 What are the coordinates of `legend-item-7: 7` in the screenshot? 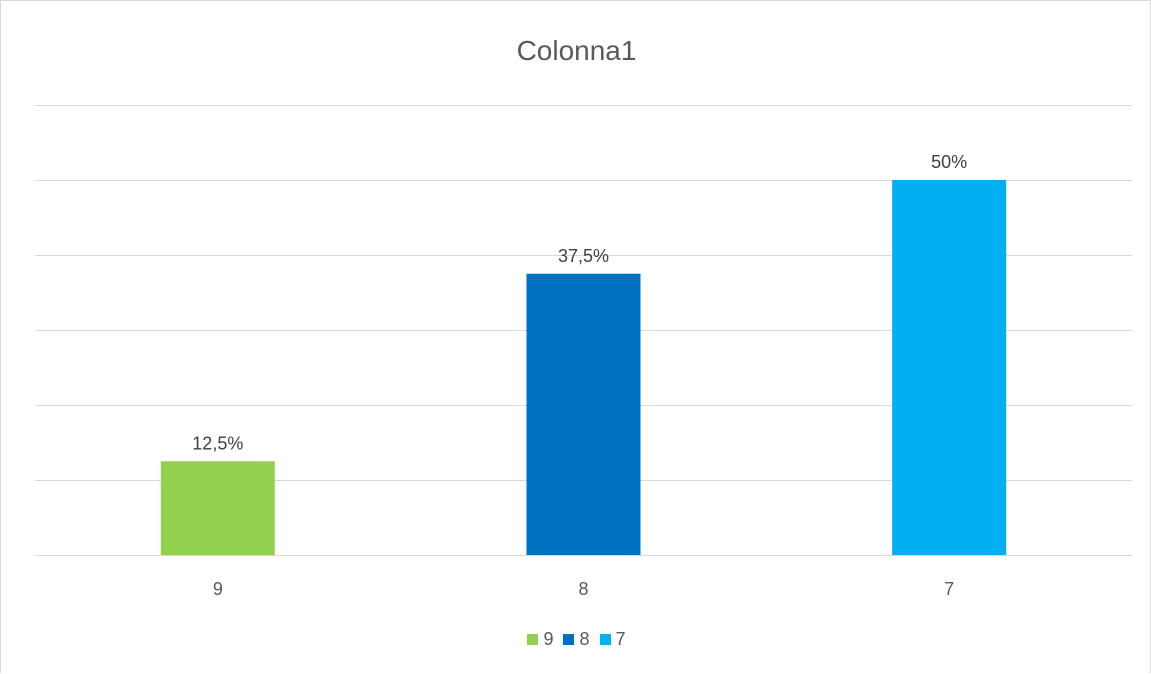 It's located at (612, 639).